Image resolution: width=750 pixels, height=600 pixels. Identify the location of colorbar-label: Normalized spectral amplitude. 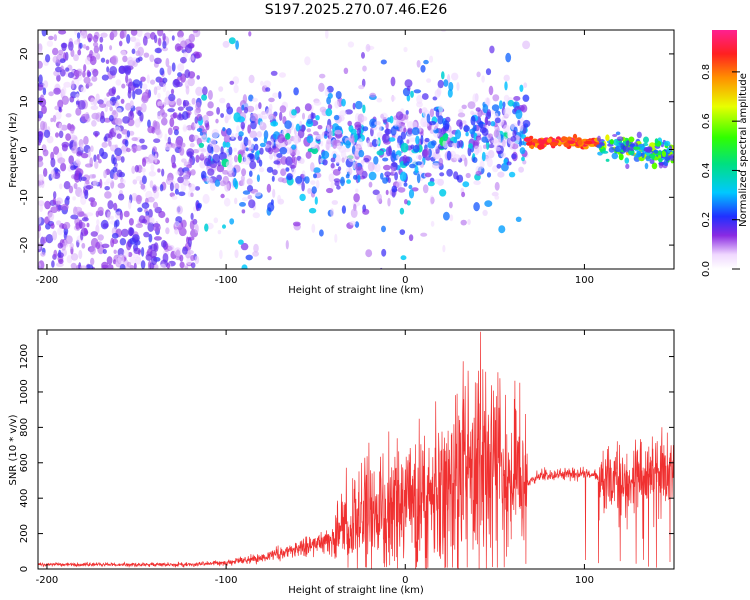
(743, 150).